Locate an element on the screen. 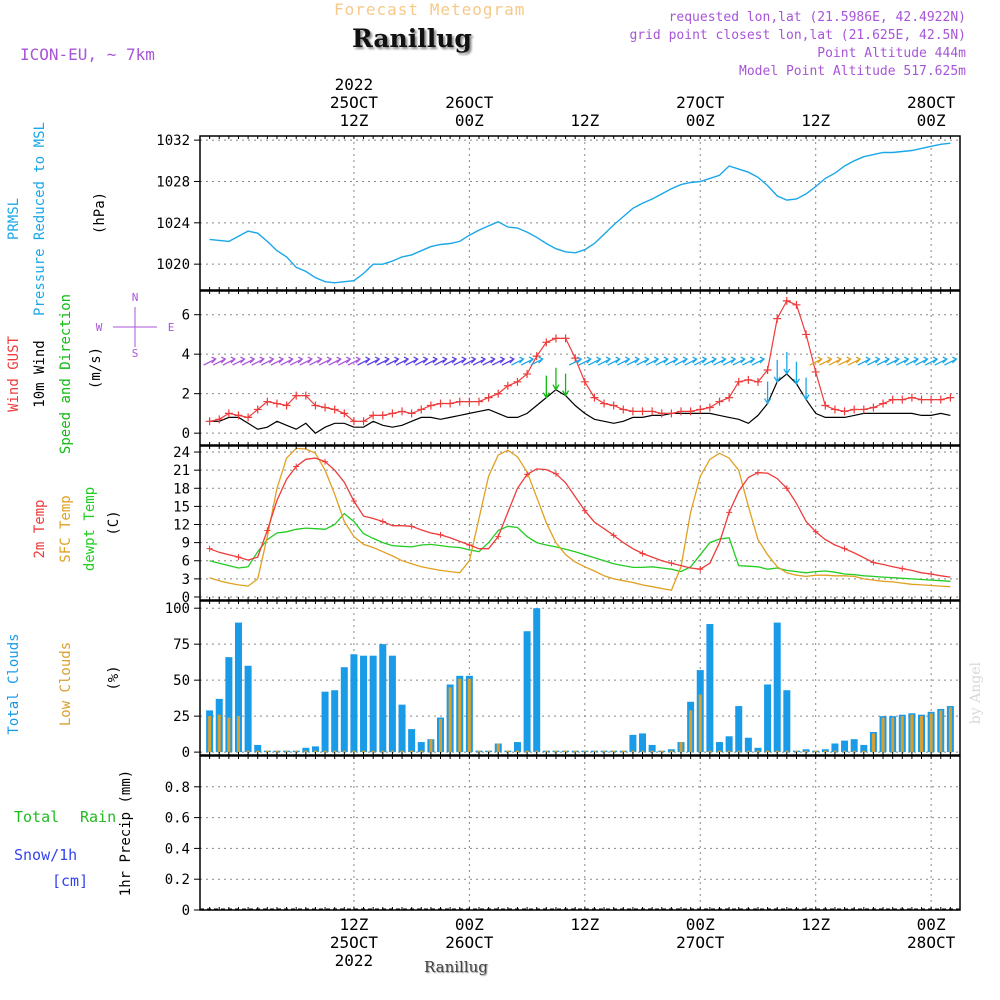 This screenshot has height=1000, width=1000. clouds-ytick-label: 100 is located at coordinates (177, 609).